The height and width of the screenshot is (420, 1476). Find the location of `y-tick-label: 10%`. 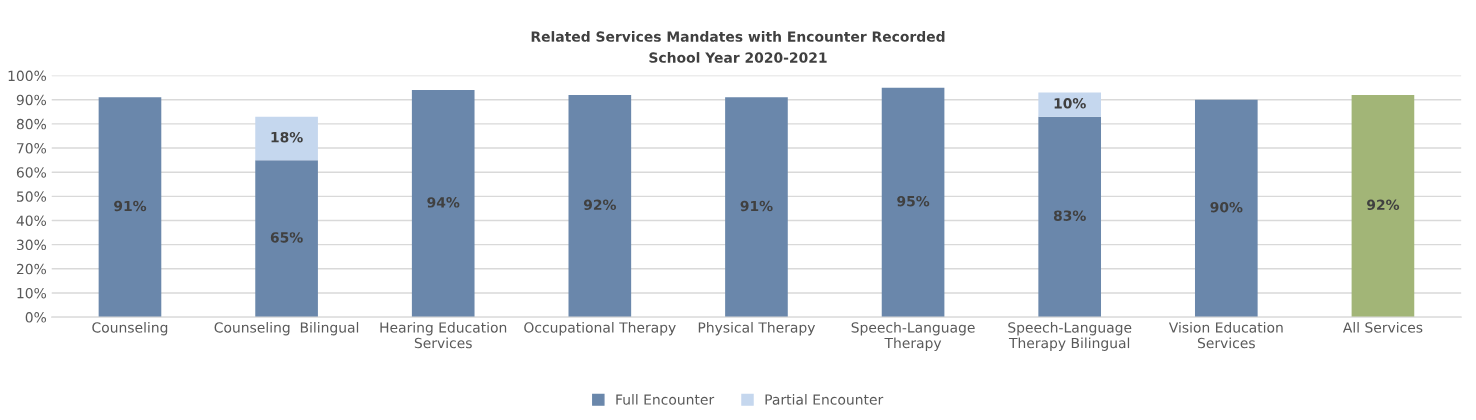

y-tick-label: 10% is located at coordinates (32, 293).